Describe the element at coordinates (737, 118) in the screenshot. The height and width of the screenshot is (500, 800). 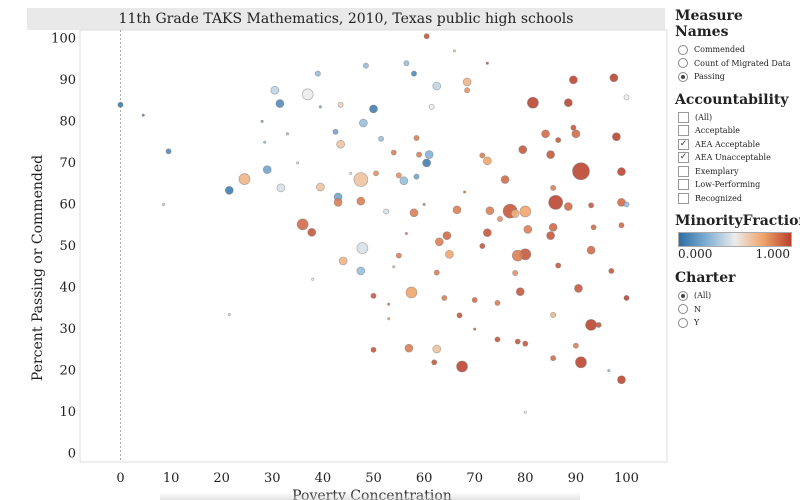
I see `accountability-option: (All)` at that location.